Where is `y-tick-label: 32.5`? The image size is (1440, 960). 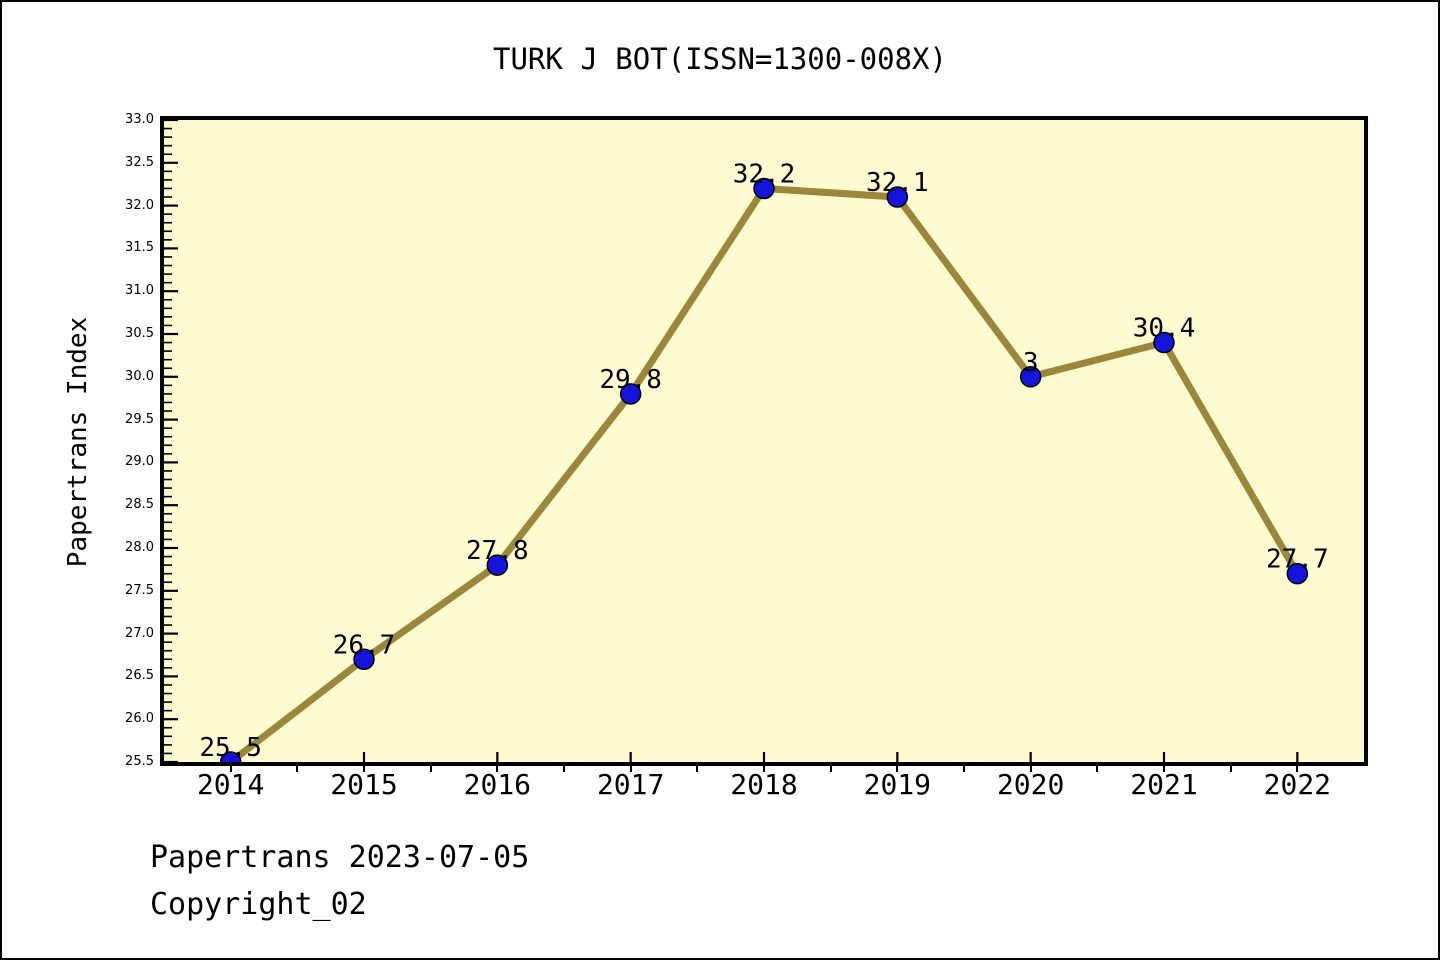
y-tick-label: 32.5 is located at coordinates (139, 162).